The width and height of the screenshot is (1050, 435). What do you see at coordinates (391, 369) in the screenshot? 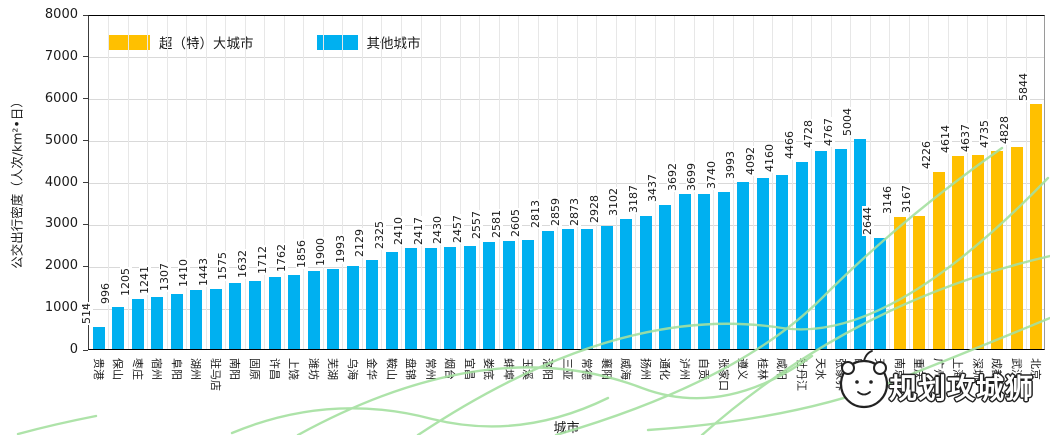
I see `x-city-label: 鞍山` at bounding box center [391, 369].